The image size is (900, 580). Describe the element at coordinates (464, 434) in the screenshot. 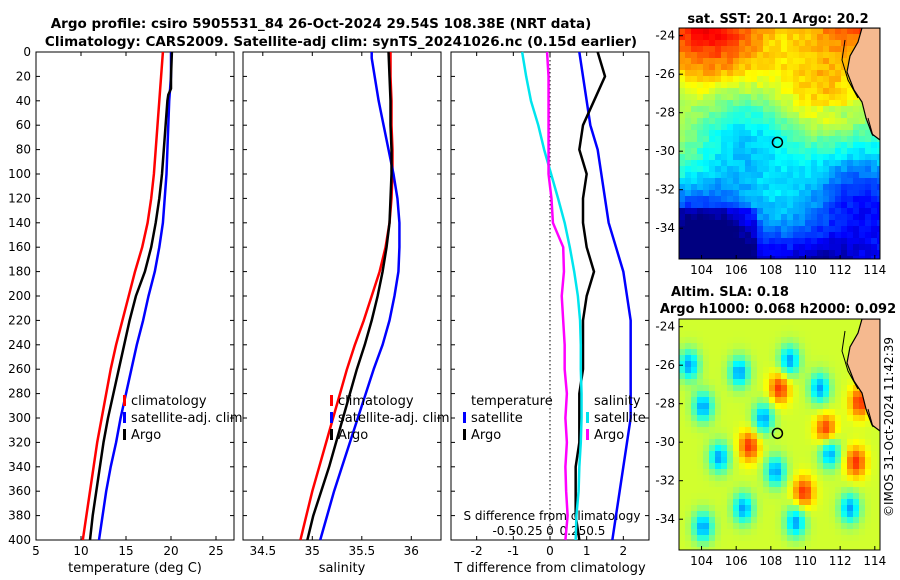

I see `legend-left-swatch` at that location.